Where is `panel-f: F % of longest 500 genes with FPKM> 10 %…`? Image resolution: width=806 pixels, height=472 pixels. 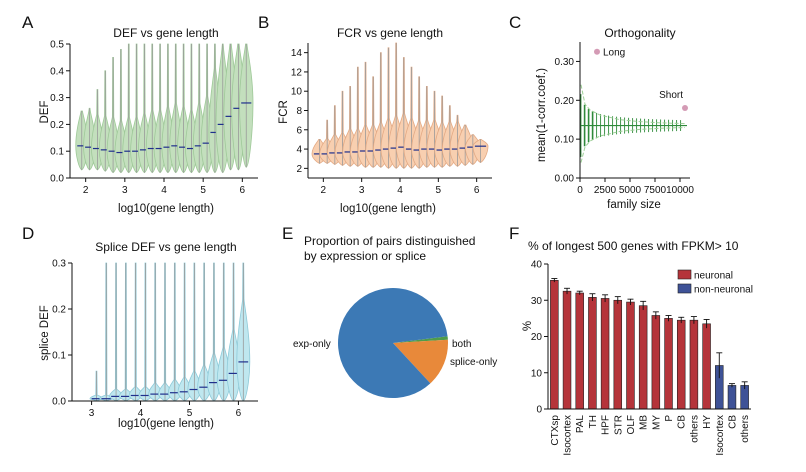
panel-f: F % of longest 500 genes with FPKM> 10 %… is located at coordinates (631, 340).